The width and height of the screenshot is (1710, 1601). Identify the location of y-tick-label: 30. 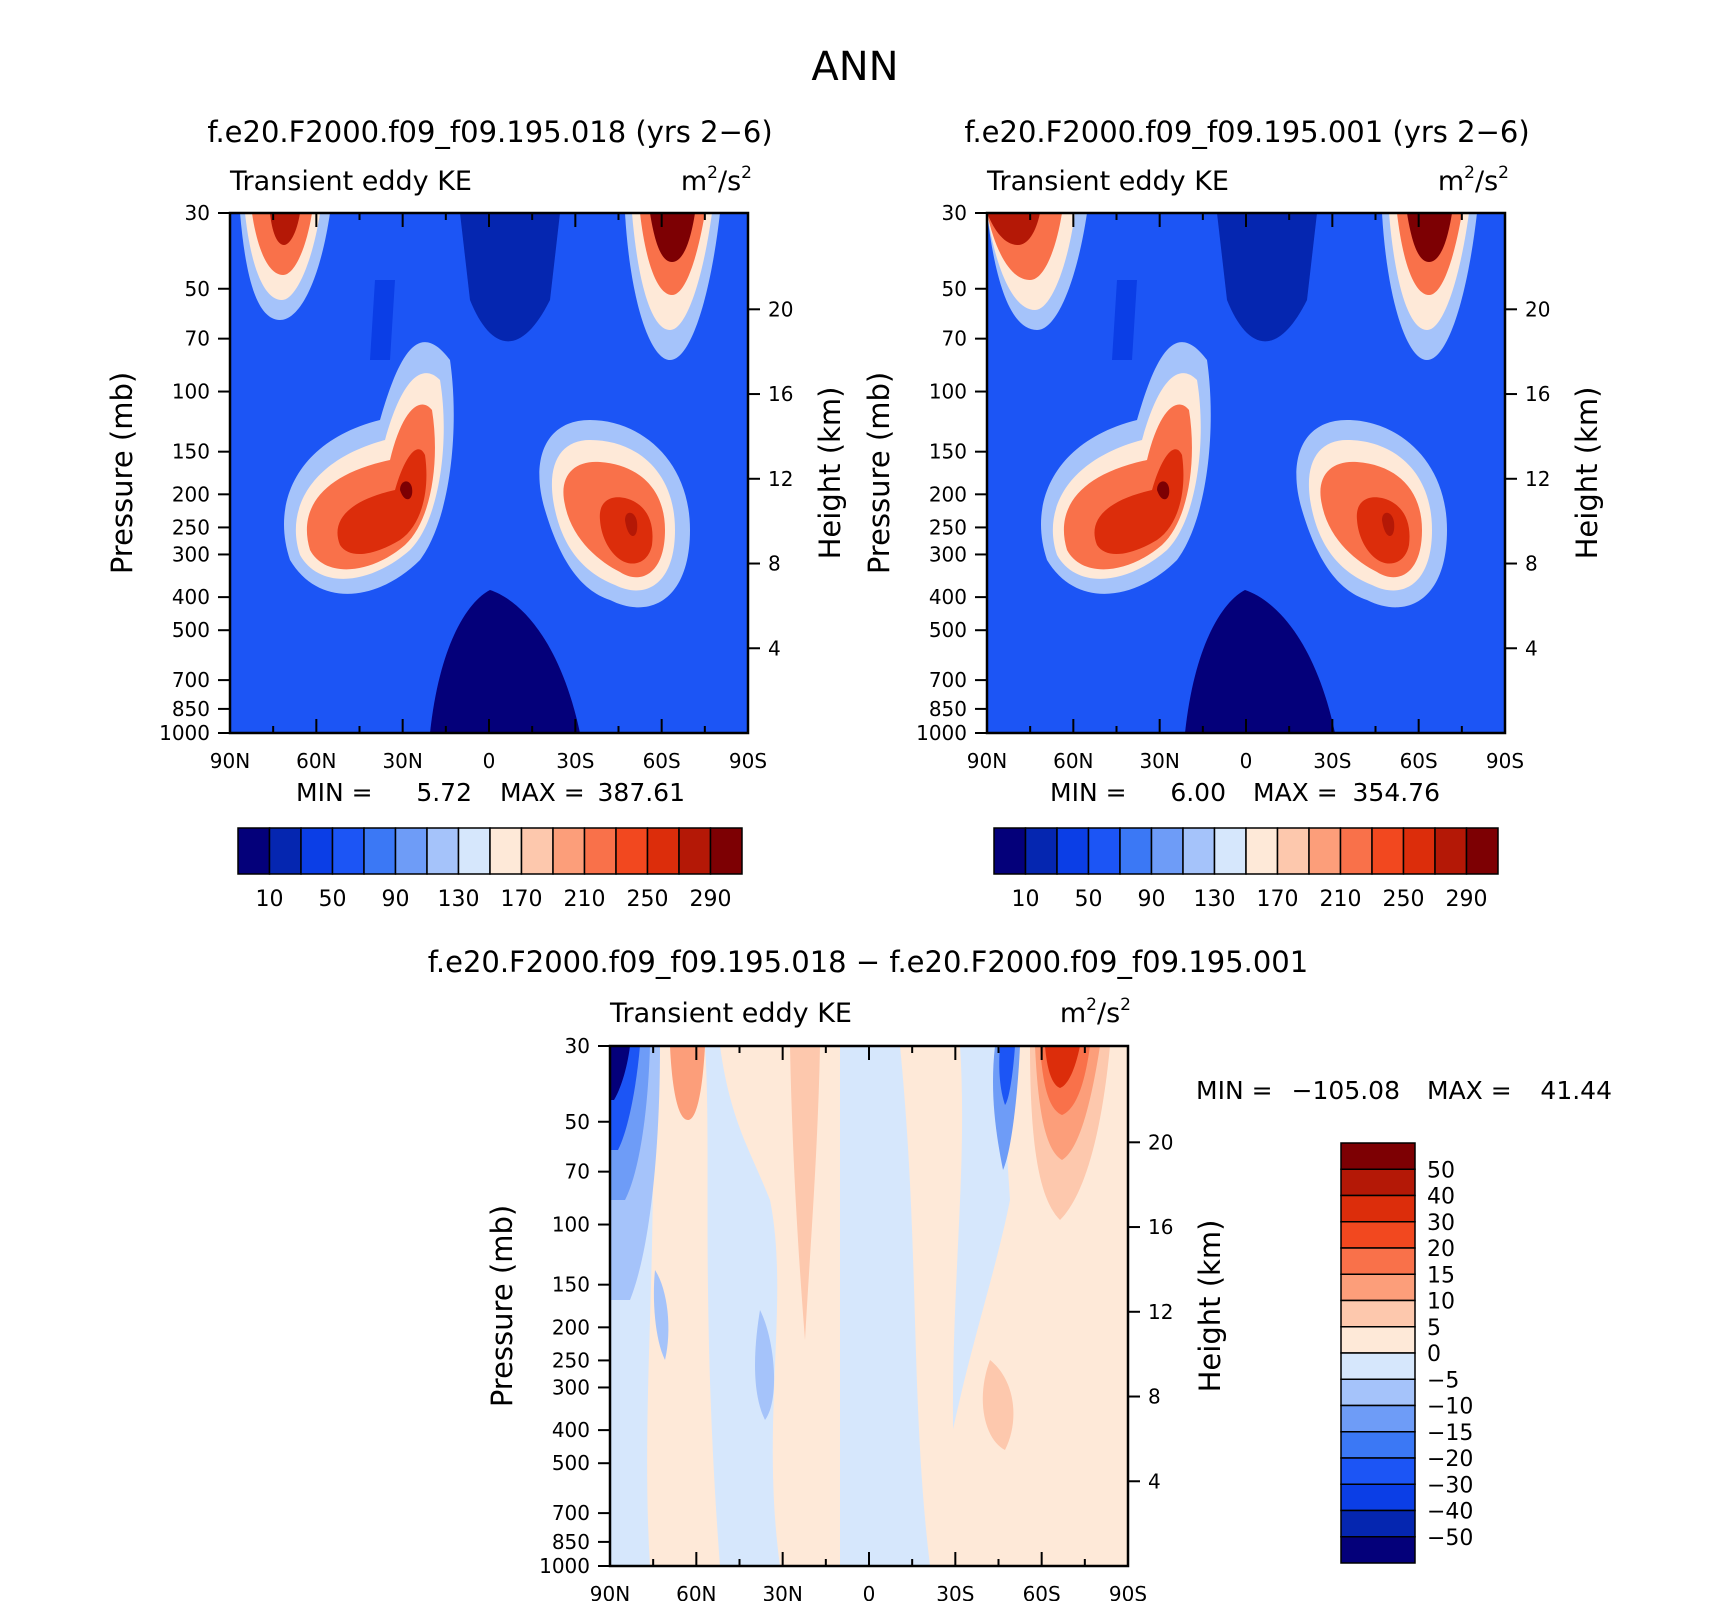
(577, 1046).